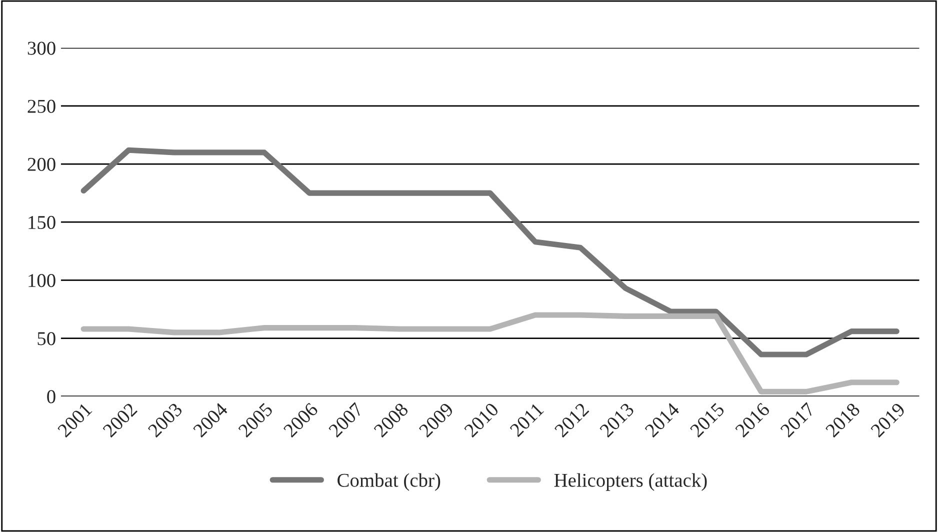  I want to click on y-tick-label: 250, so click(42, 106).